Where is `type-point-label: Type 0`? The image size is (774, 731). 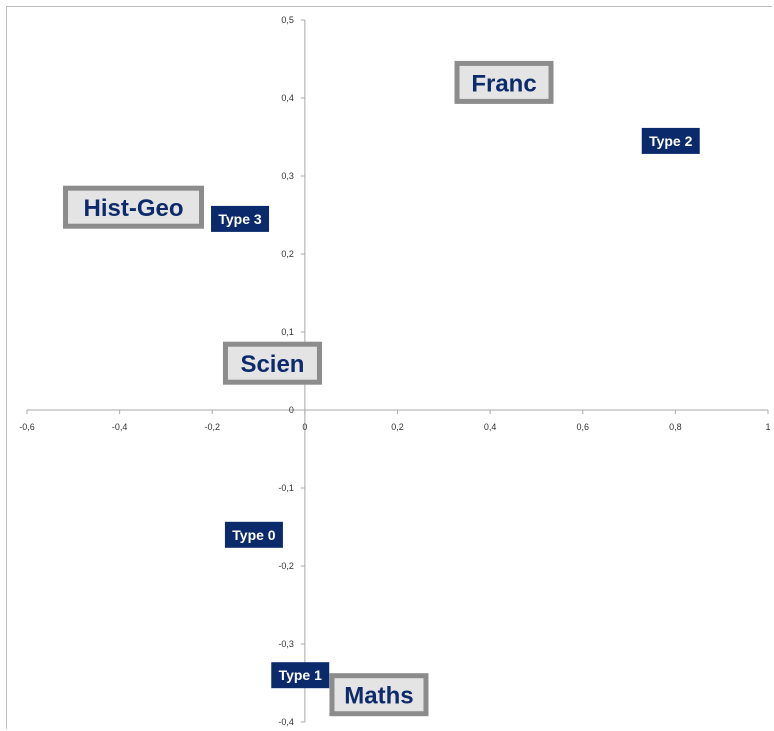 type-point-label: Type 0 is located at coordinates (254, 535).